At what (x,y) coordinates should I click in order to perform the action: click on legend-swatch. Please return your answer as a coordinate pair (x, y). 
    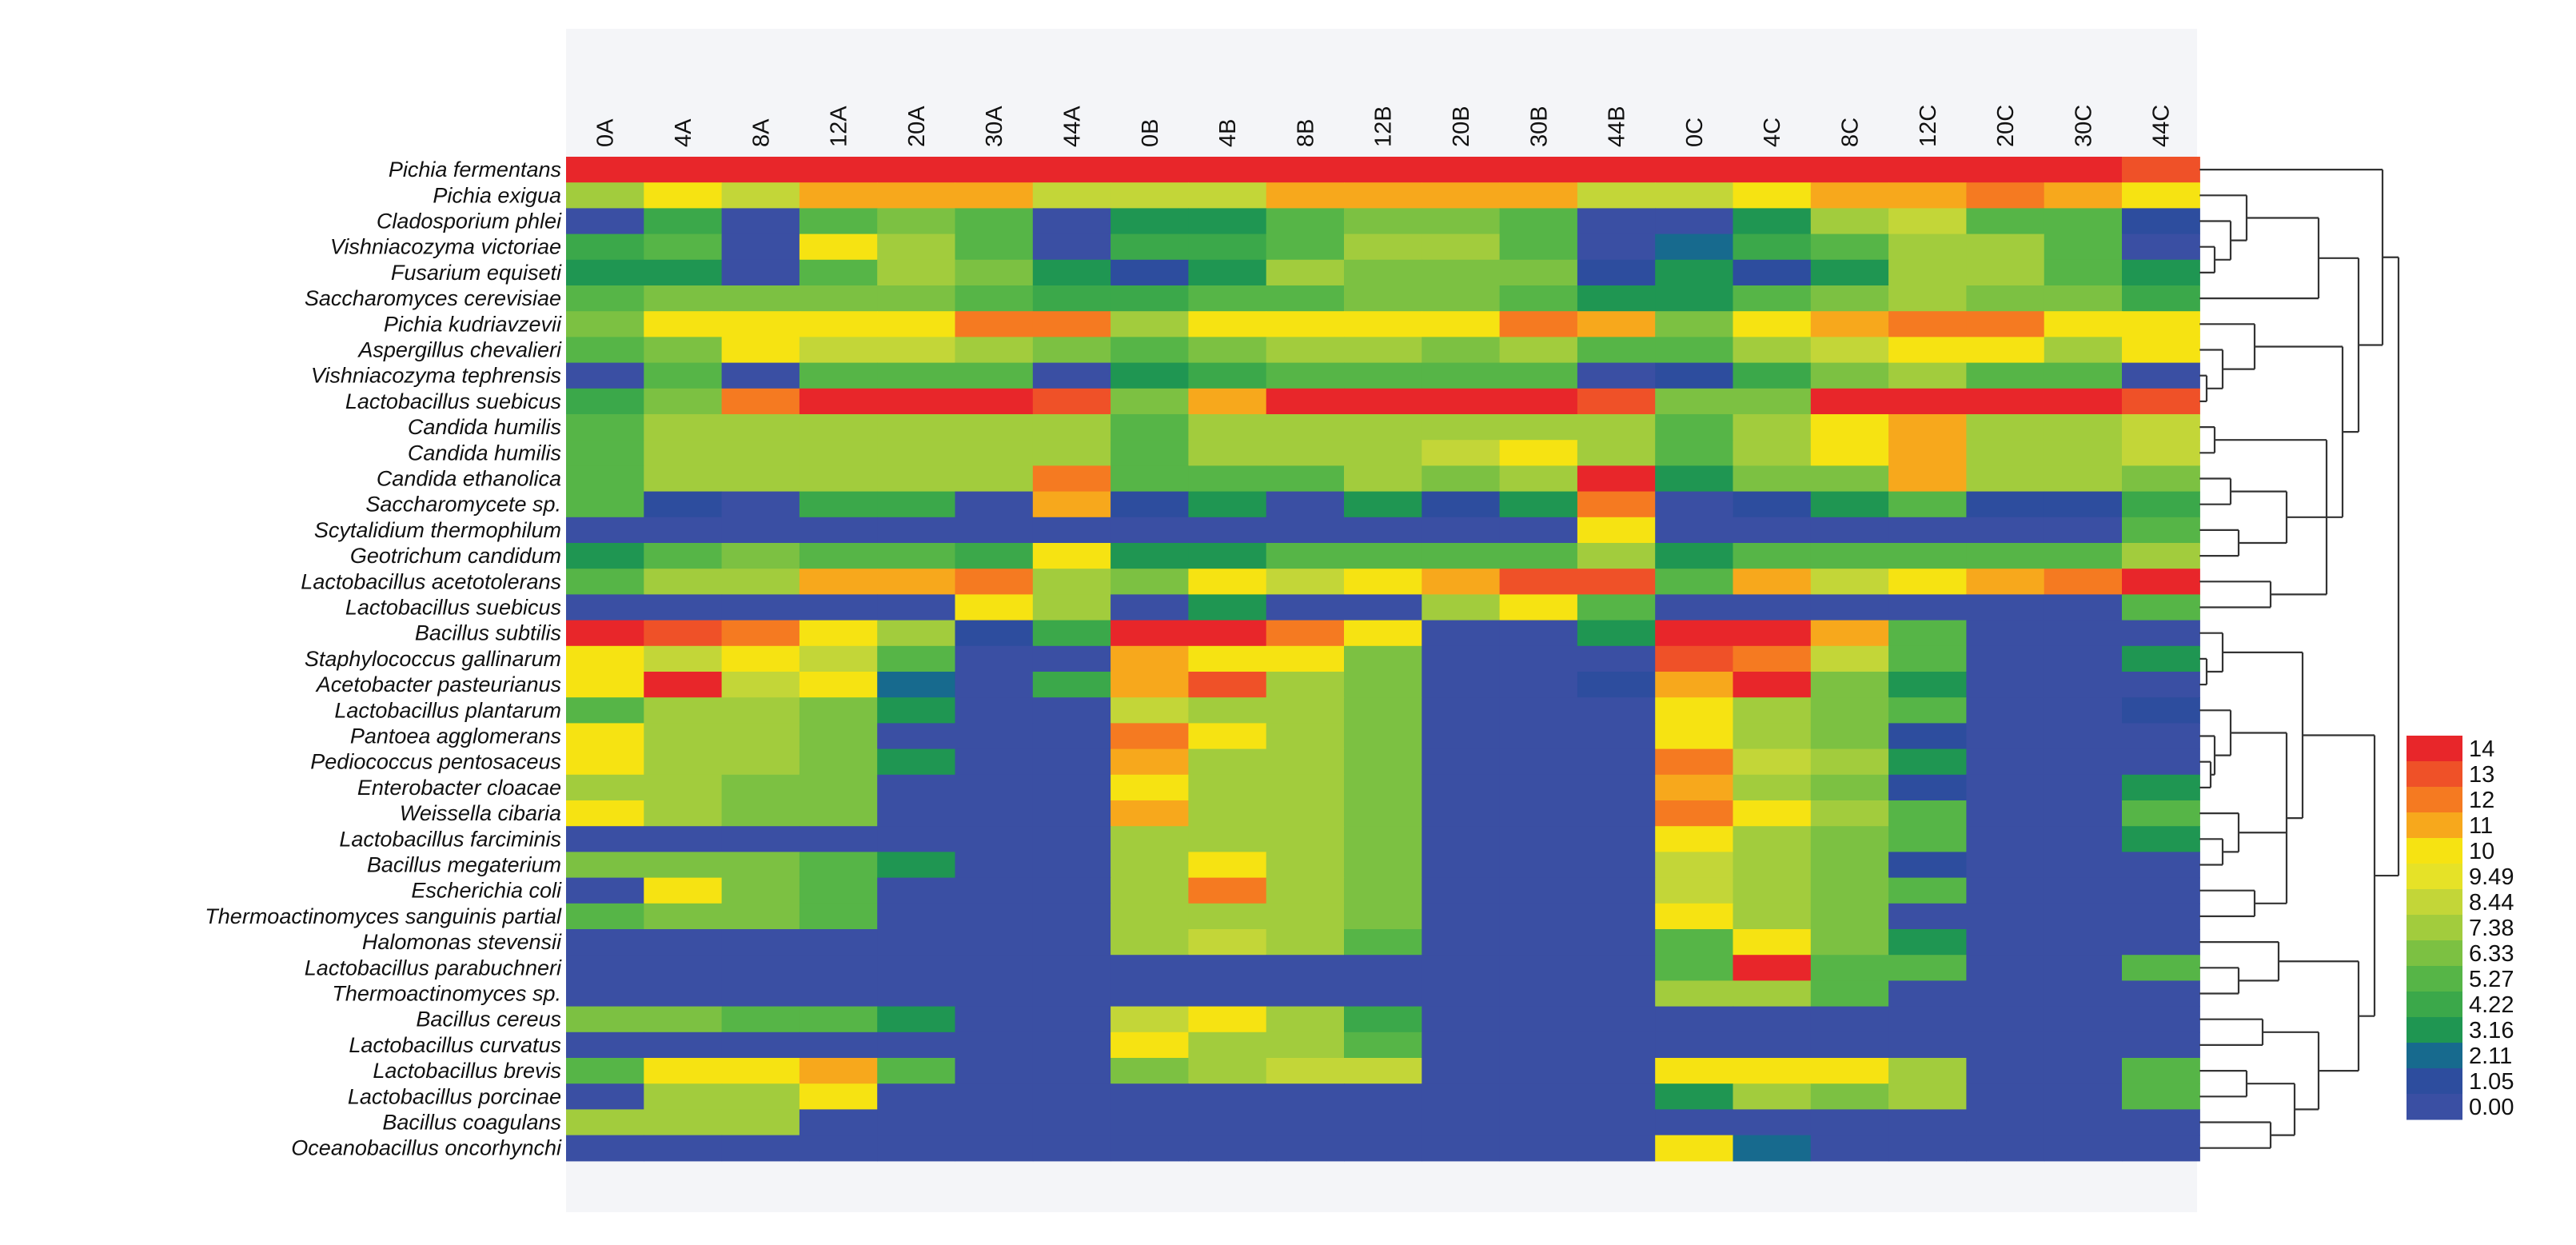
    Looking at the image, I should click on (2434, 1081).